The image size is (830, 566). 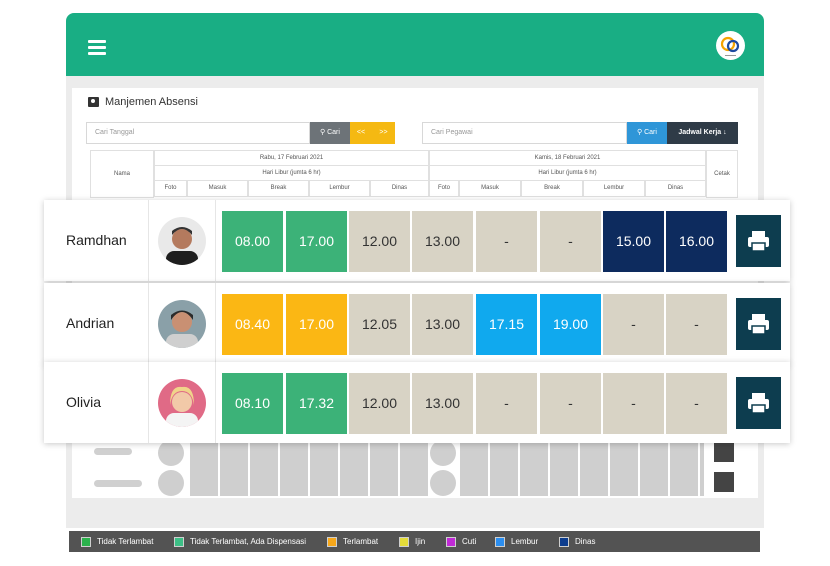 I want to click on employee-name: Andrian, so click(x=90, y=323).